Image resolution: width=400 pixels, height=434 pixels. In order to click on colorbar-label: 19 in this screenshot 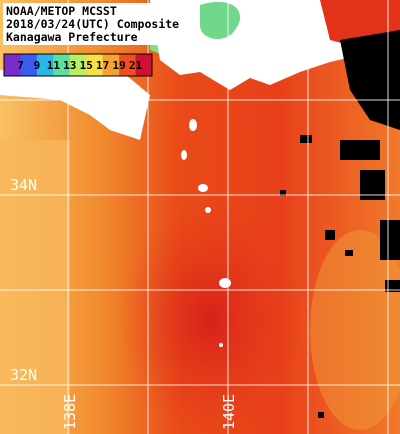, I will do `click(118, 65)`.